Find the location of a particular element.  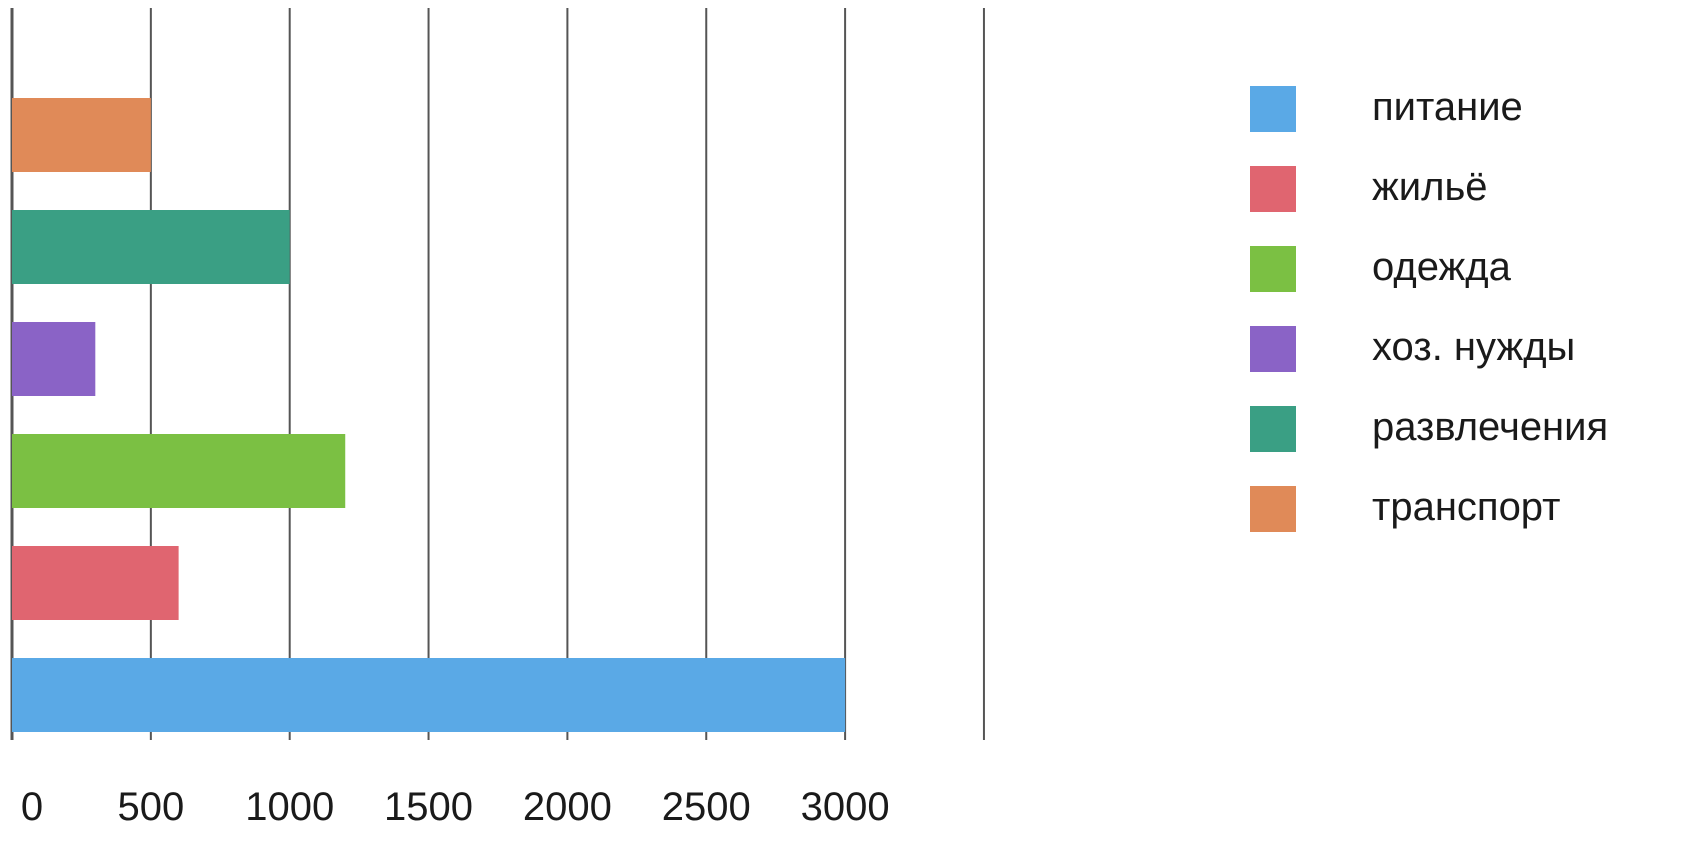

x-tick-label: 1000 is located at coordinates (289, 807).